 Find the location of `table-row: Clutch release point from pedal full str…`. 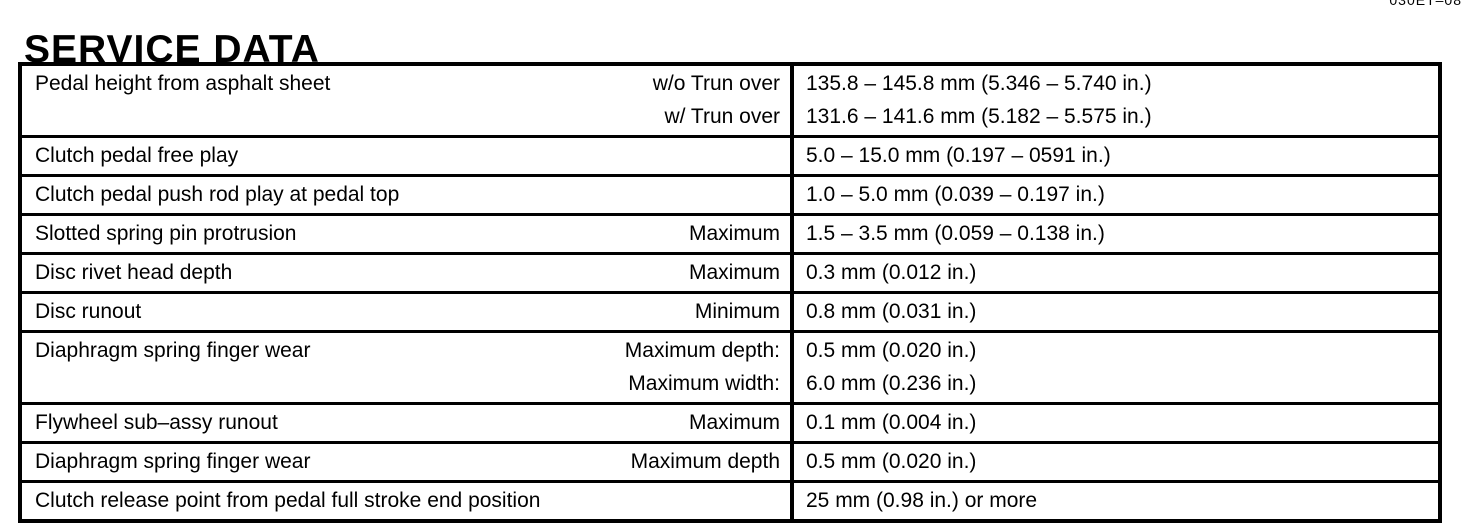

table-row: Clutch release point from pedal full str… is located at coordinates (730, 499).